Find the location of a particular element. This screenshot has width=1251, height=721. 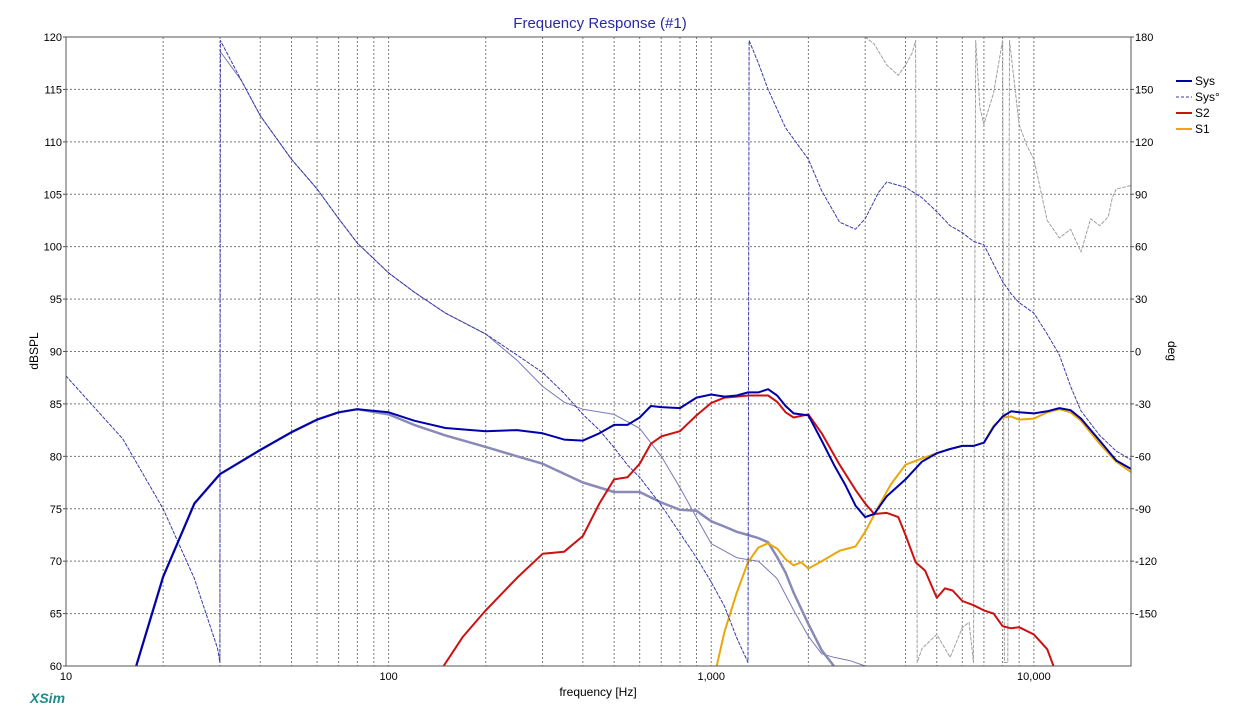

legend-label-s2: S2 is located at coordinates (1202, 113).